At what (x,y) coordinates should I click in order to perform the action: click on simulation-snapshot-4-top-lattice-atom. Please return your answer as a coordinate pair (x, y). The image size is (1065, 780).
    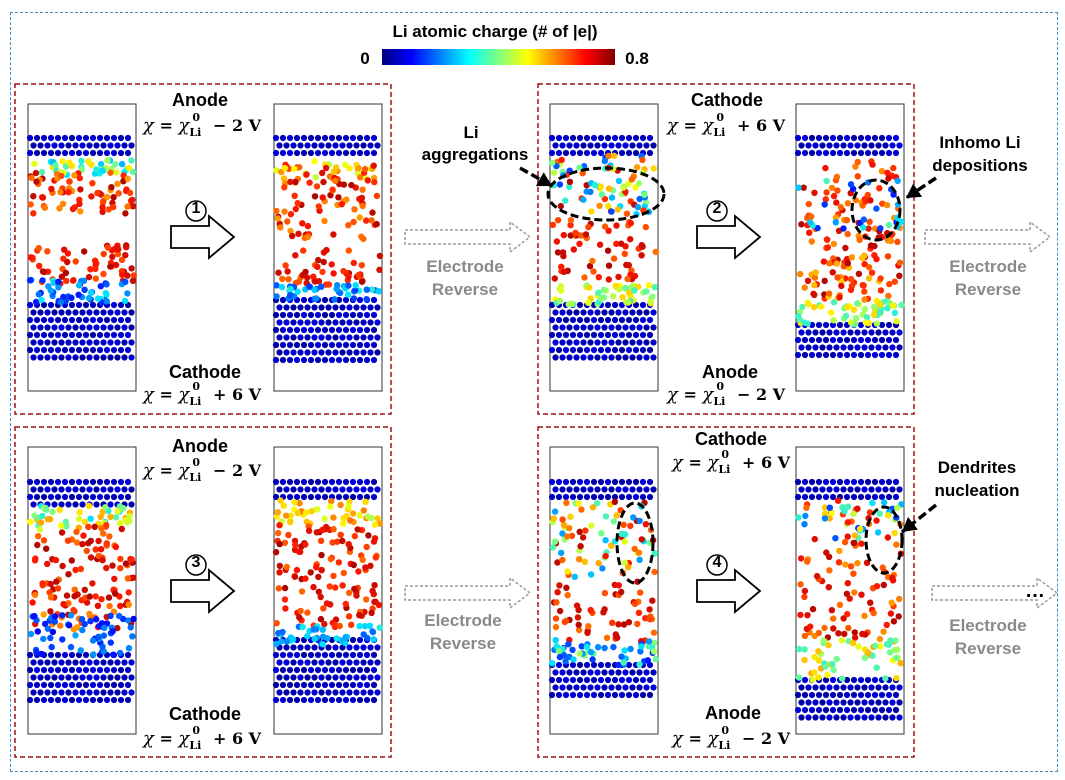
    Looking at the image, I should click on (826, 138).